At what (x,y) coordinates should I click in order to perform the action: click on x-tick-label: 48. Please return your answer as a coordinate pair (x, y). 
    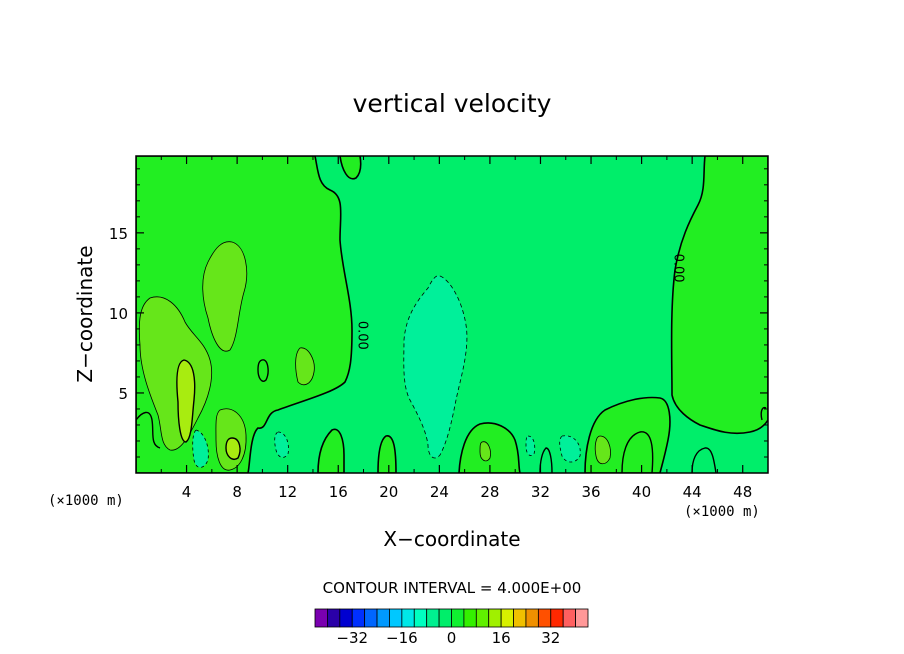
    Looking at the image, I should click on (742, 492).